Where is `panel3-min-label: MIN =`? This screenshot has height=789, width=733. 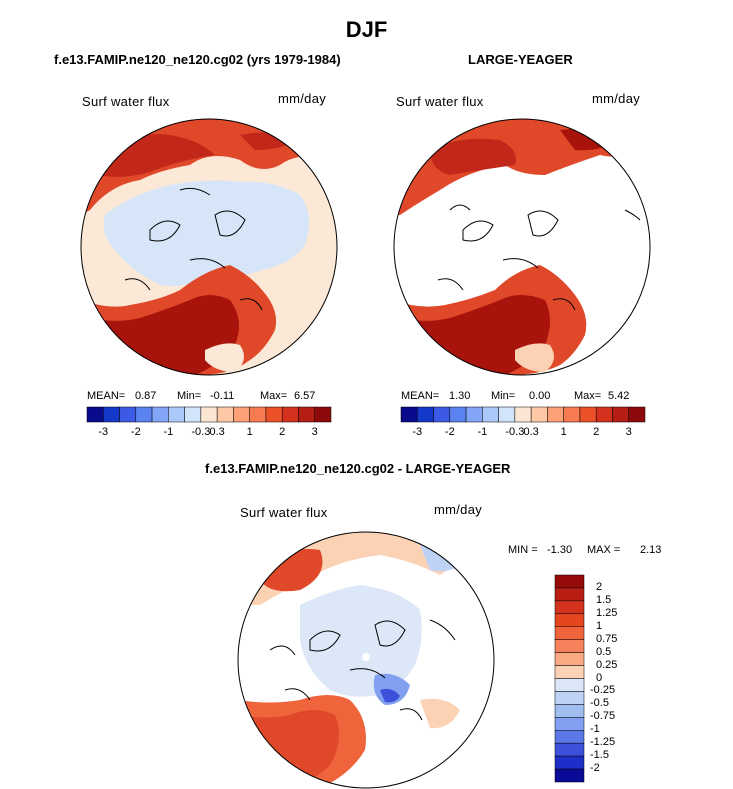
panel3-min-label: MIN = is located at coordinates (523, 550).